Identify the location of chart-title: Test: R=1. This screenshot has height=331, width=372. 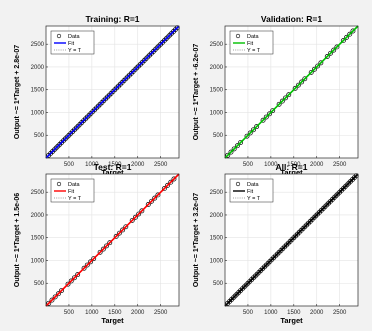
(113, 167).